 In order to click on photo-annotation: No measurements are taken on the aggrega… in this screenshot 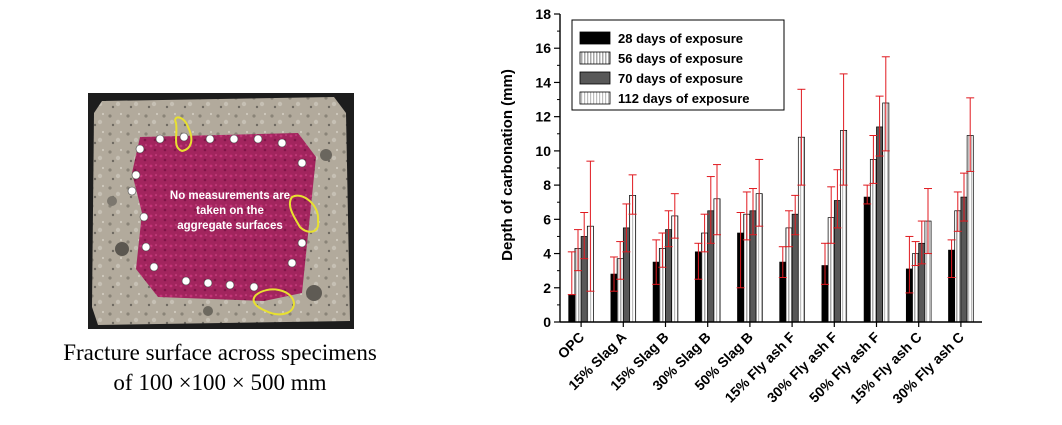, I will do `click(230, 211)`.